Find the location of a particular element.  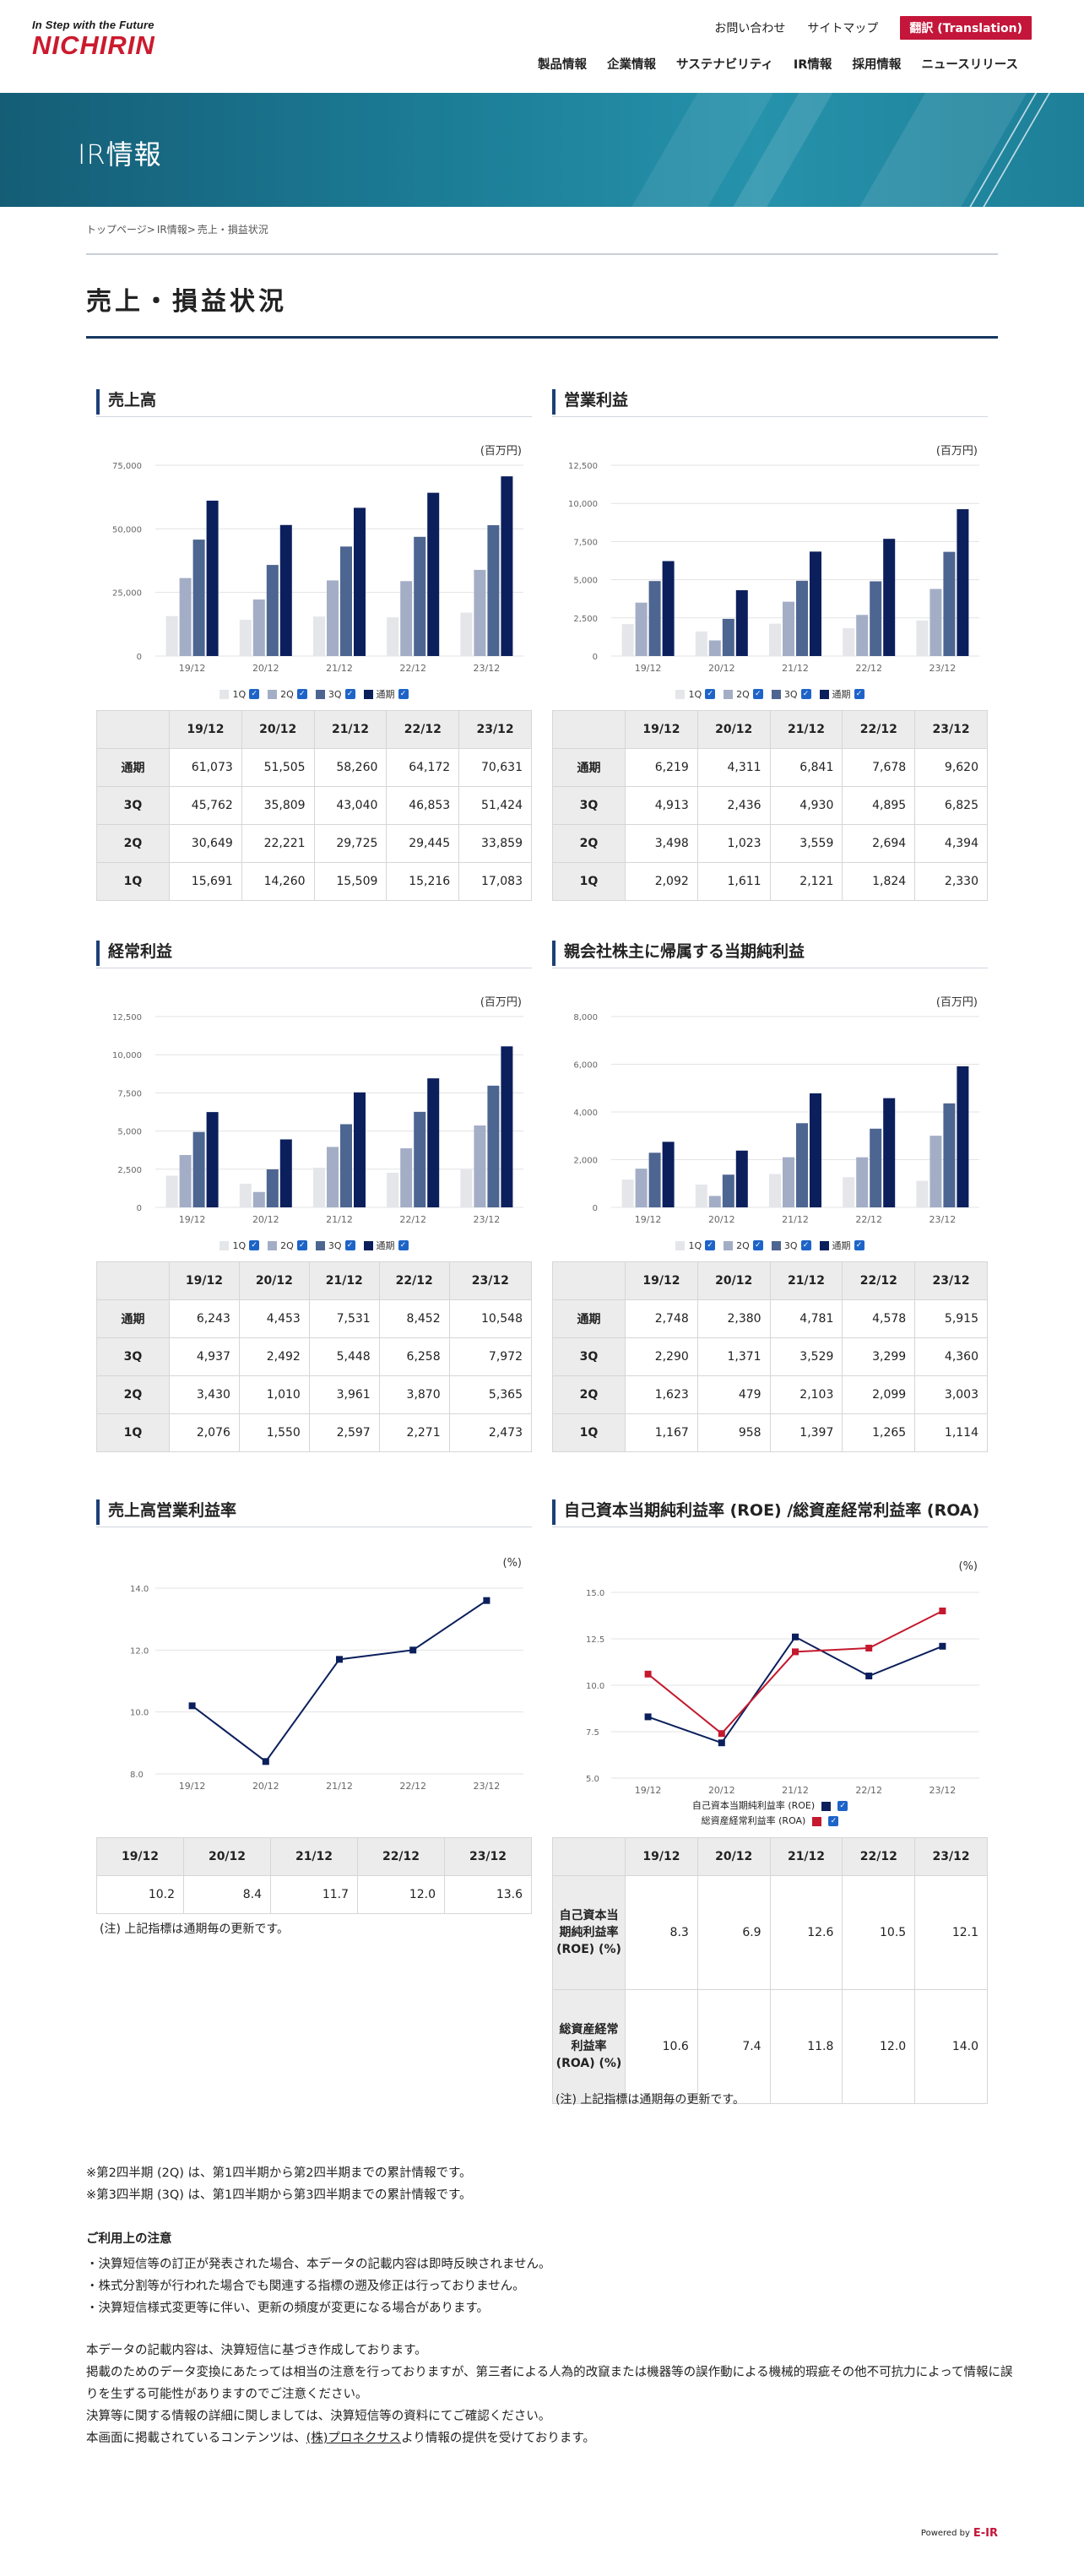

table-cell: 4,360 is located at coordinates (951, 1356).